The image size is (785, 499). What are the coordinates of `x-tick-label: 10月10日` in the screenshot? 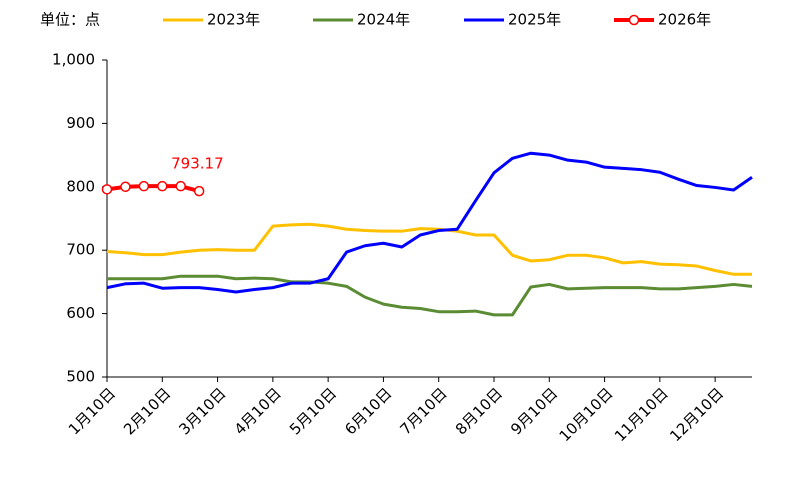 It's located at (586, 414).